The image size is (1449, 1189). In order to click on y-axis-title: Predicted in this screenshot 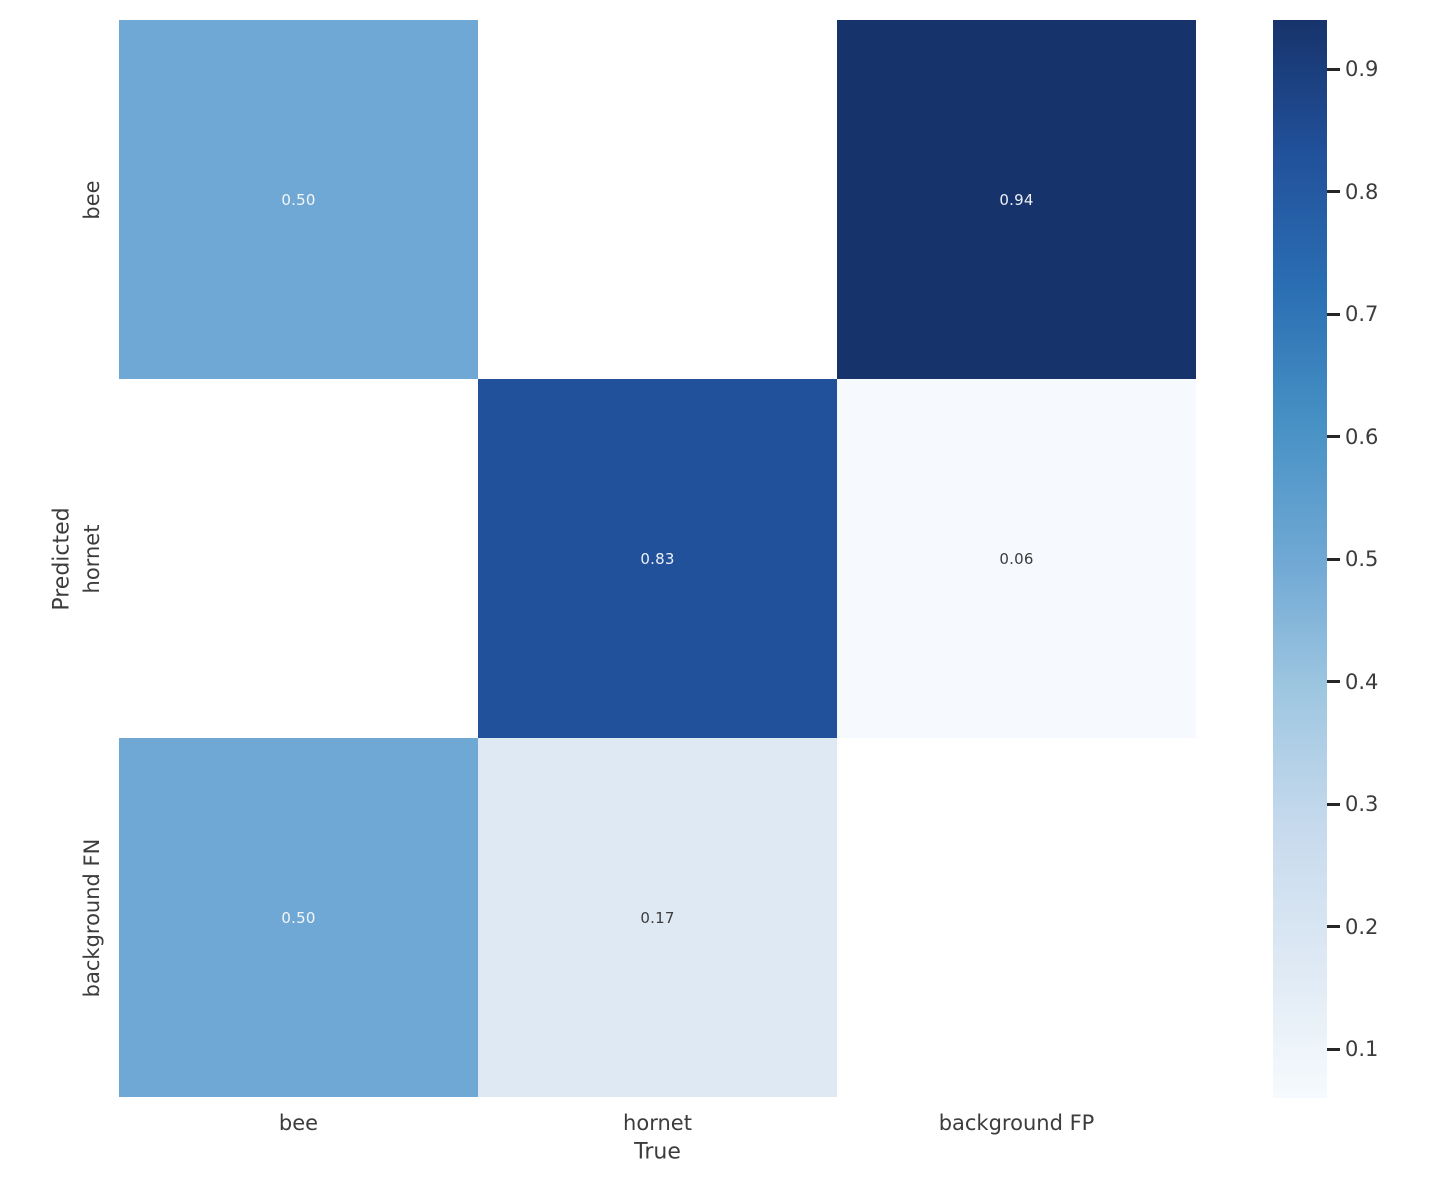, I will do `click(62, 558)`.